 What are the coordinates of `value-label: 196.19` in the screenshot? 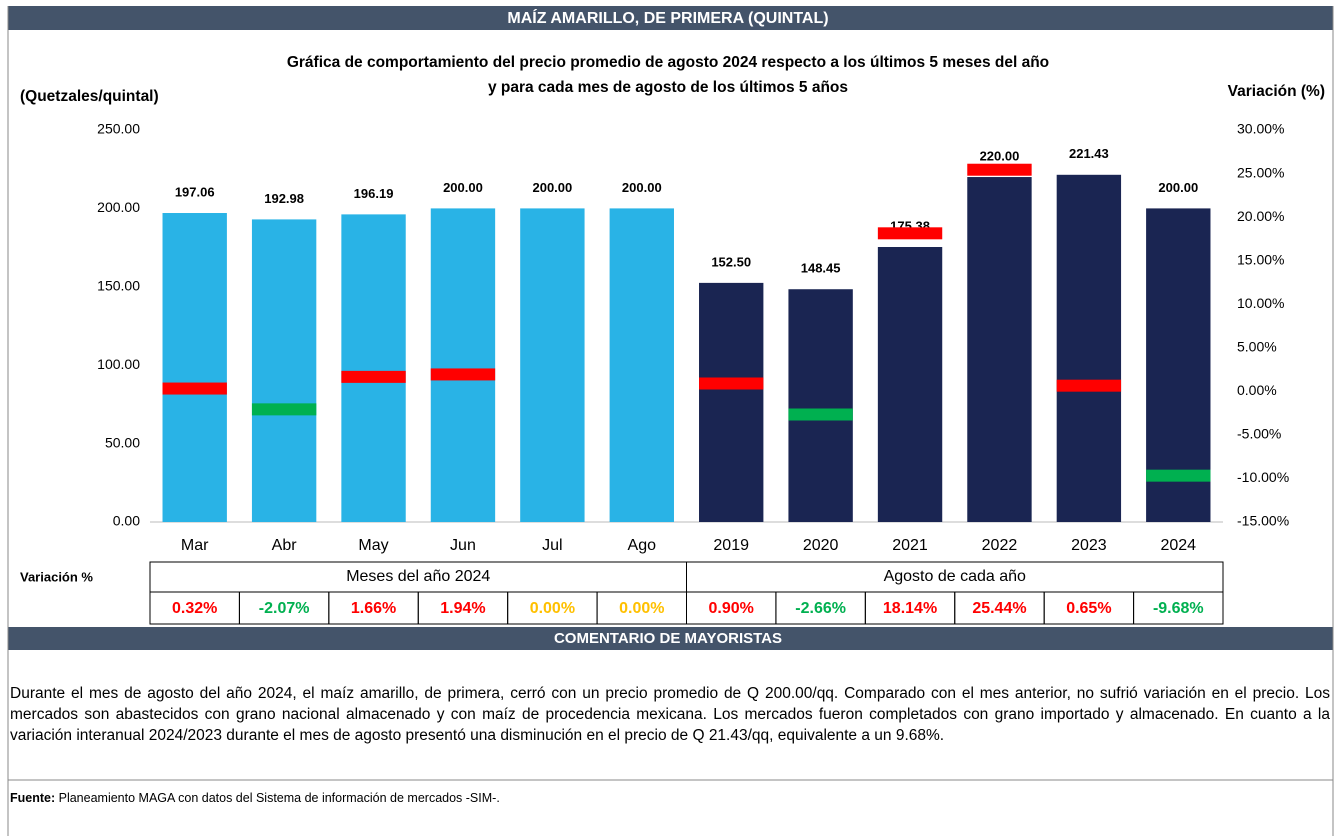 It's located at (374, 193).